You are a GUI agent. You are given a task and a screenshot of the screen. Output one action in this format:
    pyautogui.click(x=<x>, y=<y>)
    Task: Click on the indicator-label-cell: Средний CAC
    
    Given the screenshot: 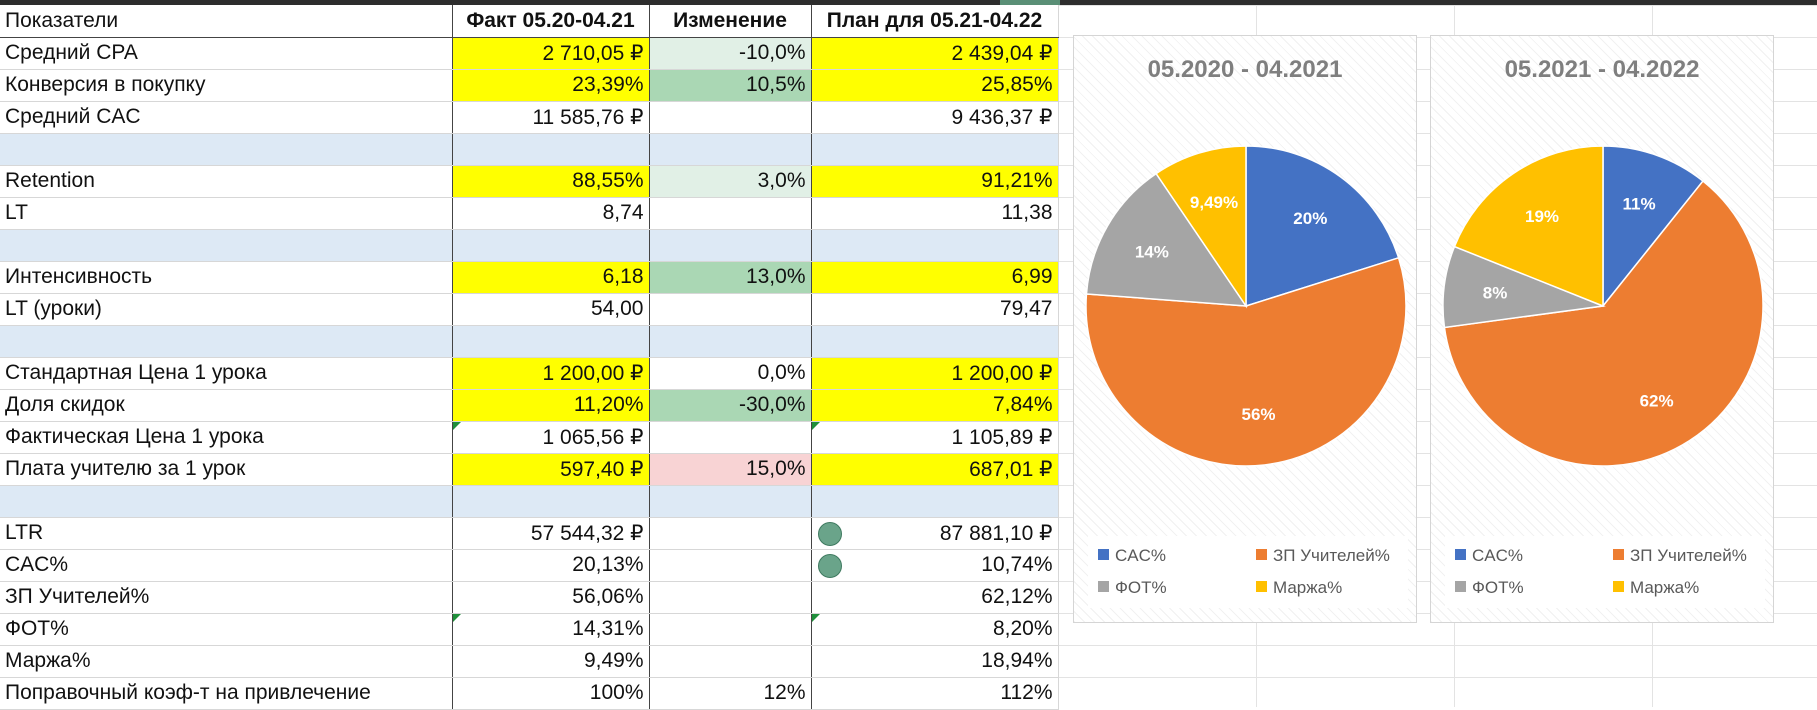 What is the action you would take?
    pyautogui.click(x=226, y=117)
    